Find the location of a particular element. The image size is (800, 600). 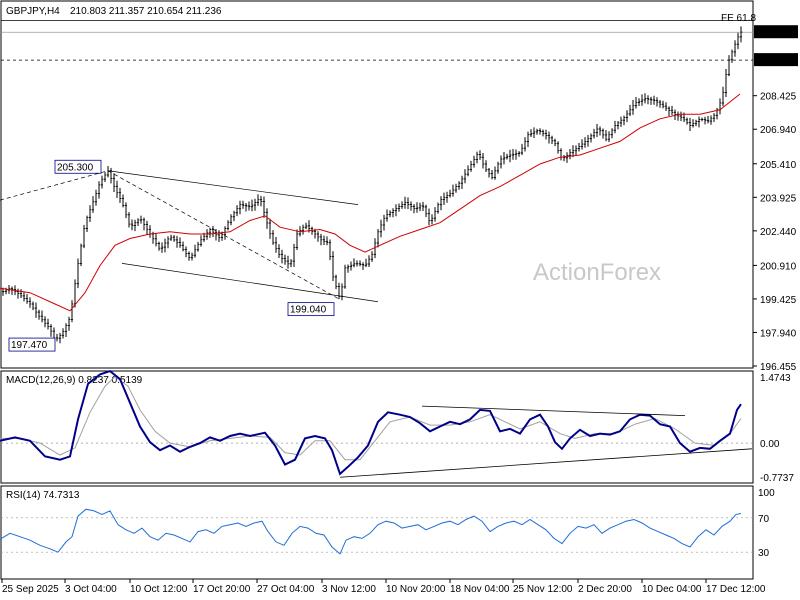

price-axis-label: 199.425 is located at coordinates (778, 300).